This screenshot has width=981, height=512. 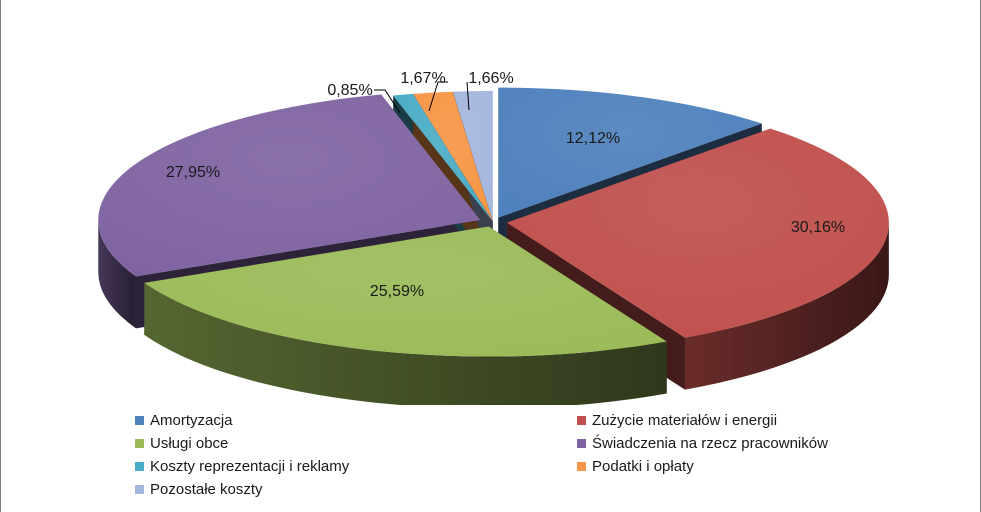 I want to click on legend-item-amortyzacja: Amortyzacja, so click(x=356, y=420).